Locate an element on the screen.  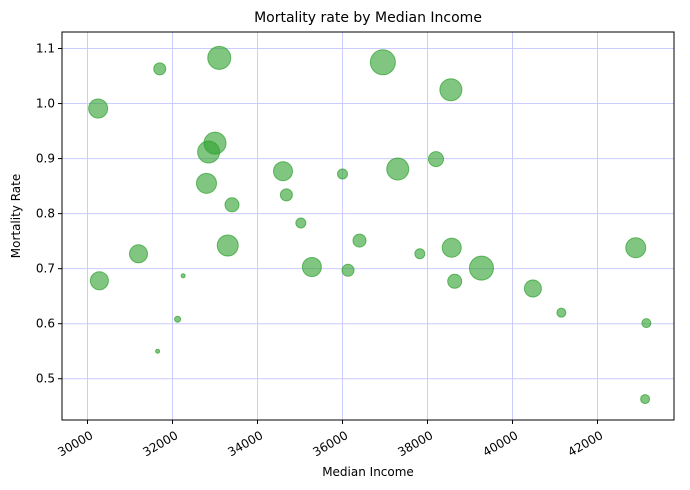
x-axis-label: Median Income is located at coordinates (368, 472).